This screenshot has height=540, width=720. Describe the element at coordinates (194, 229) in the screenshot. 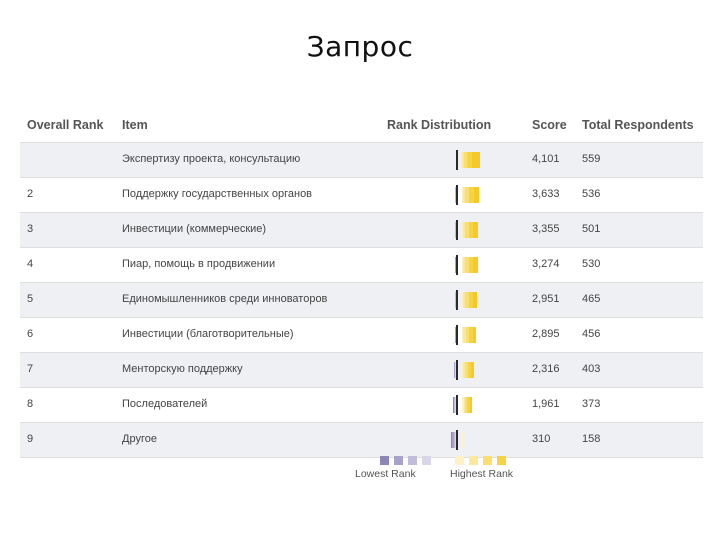

I see `cell-item: Инвестиции (коммерческие)` at that location.